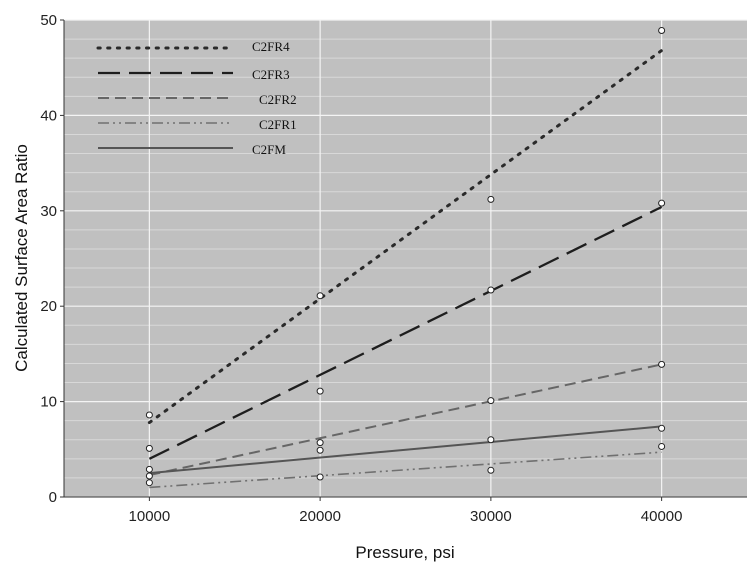 The height and width of the screenshot is (569, 748). I want to click on x-axis-title: Pressure, psi, so click(404, 552).